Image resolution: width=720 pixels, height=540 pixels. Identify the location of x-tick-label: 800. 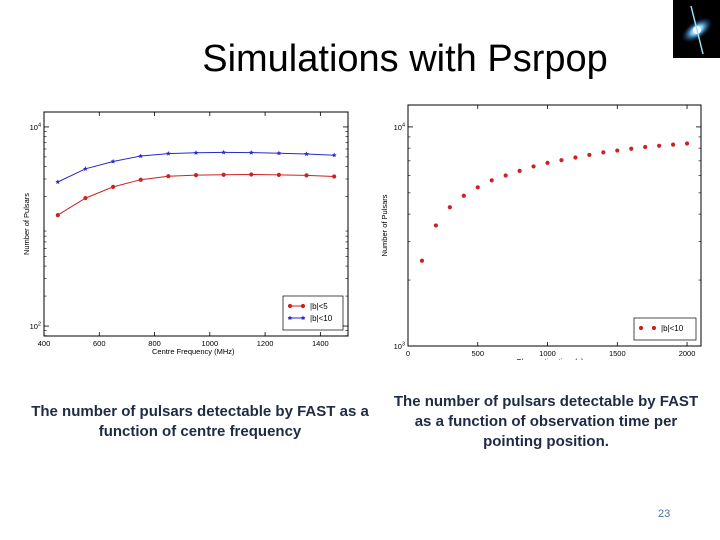
(154, 343).